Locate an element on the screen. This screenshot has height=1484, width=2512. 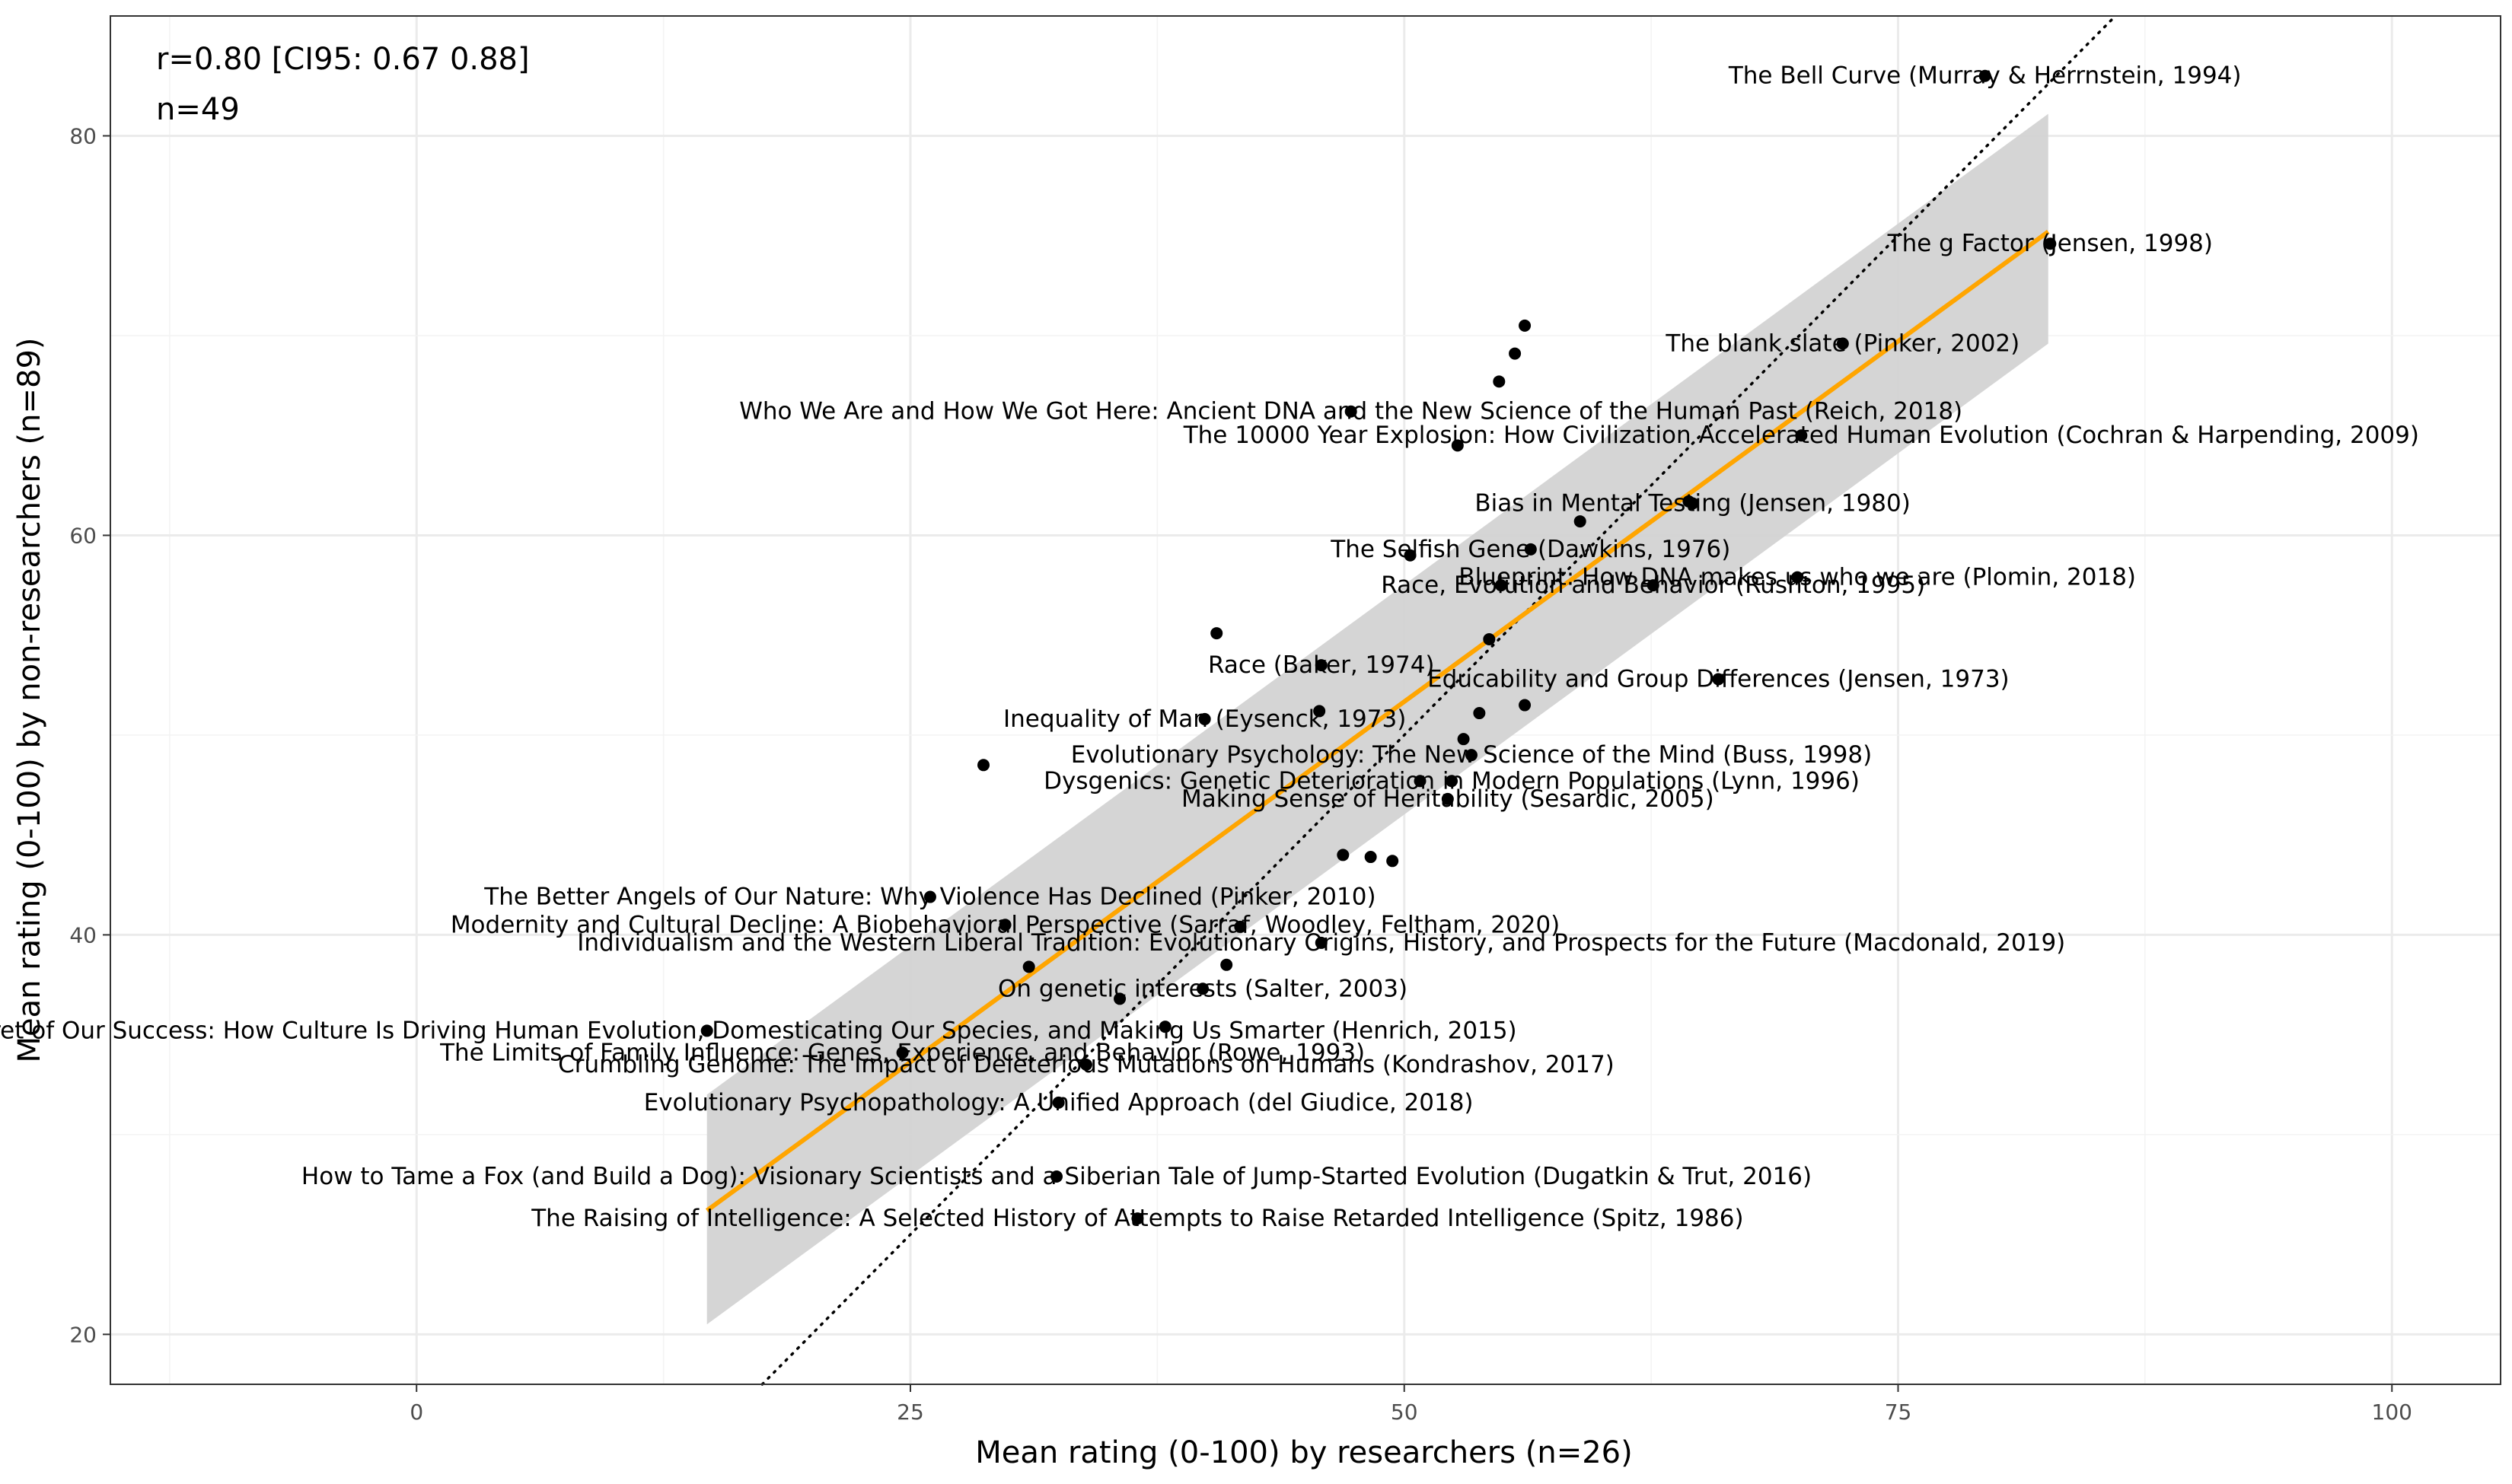
point-label: The Selfish Gene (Dawkins, 1976) is located at coordinates (1530, 549).